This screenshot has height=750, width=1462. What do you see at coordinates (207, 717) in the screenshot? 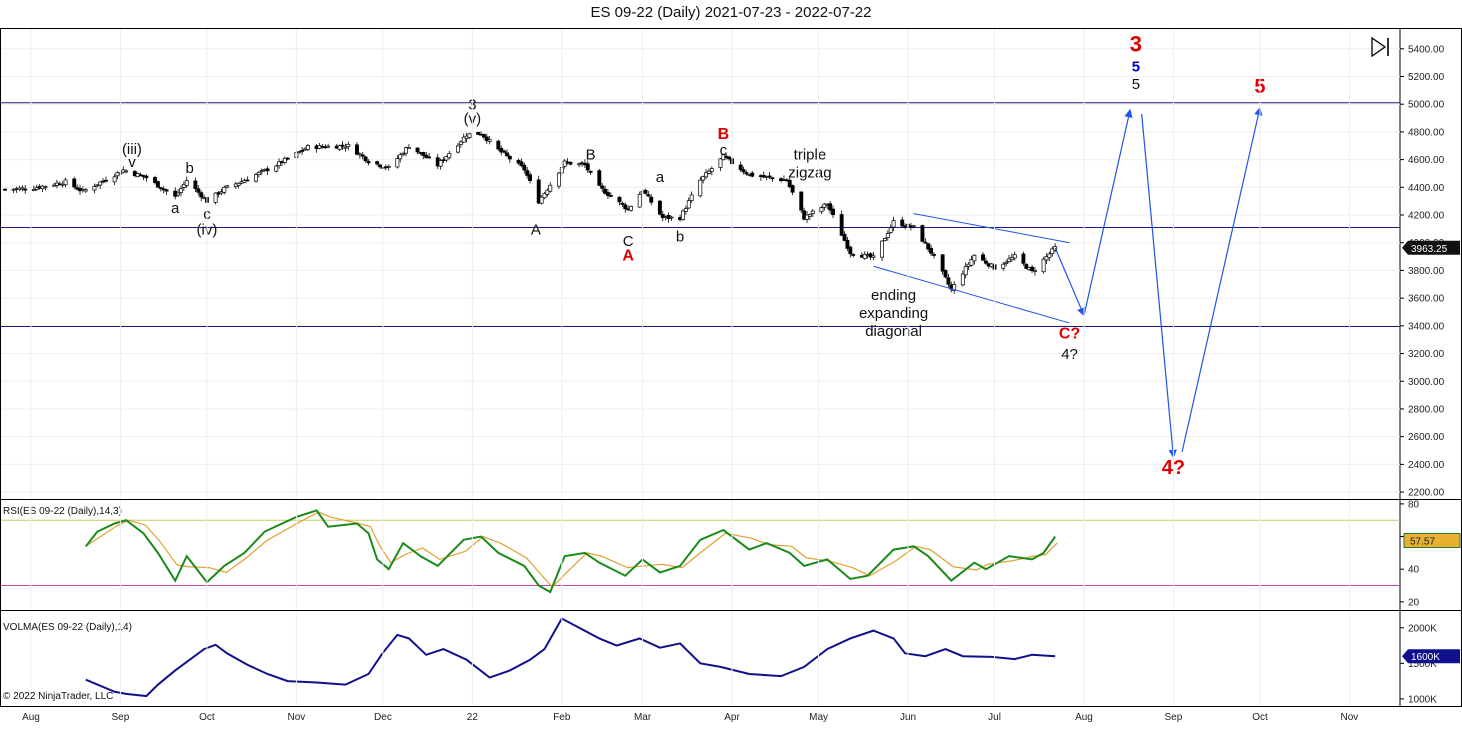
I see `x-tick-label: Oct` at bounding box center [207, 717].